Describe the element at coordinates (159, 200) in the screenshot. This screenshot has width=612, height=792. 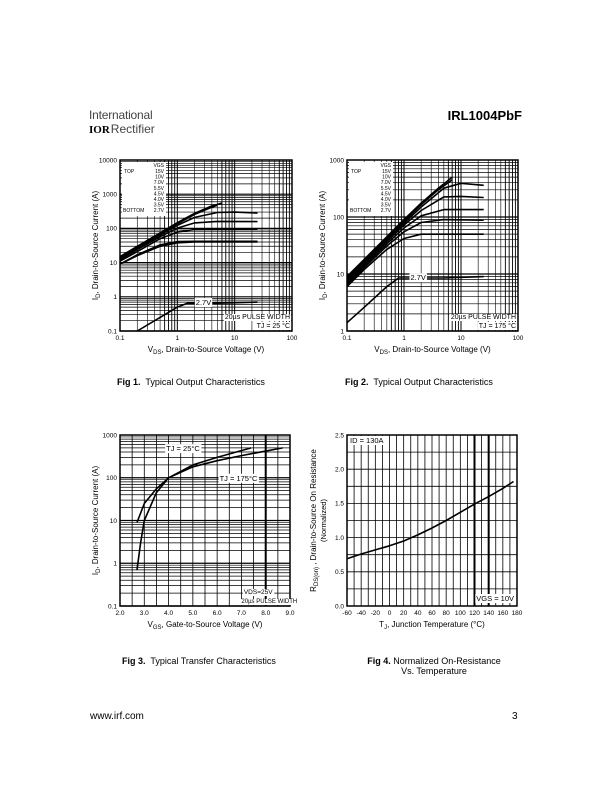
I see `legend-entry: 4.0V` at that location.